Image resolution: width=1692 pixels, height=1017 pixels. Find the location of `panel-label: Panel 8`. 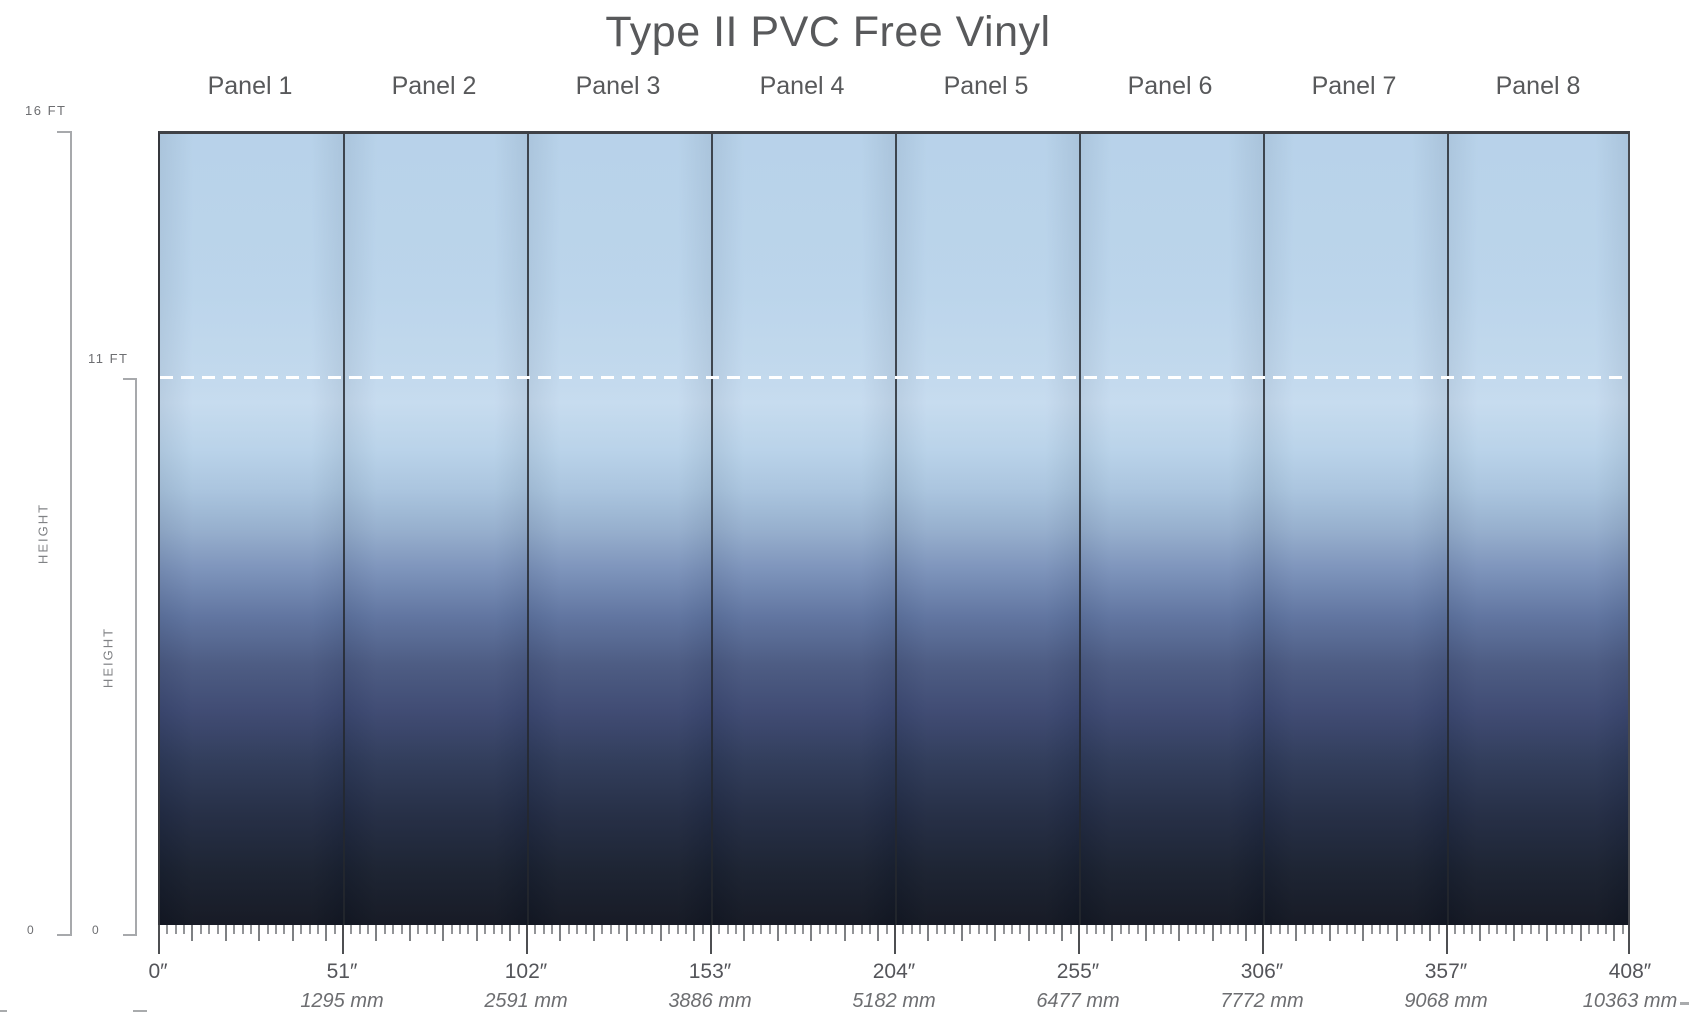

panel-label: Panel 8 is located at coordinates (1538, 86).